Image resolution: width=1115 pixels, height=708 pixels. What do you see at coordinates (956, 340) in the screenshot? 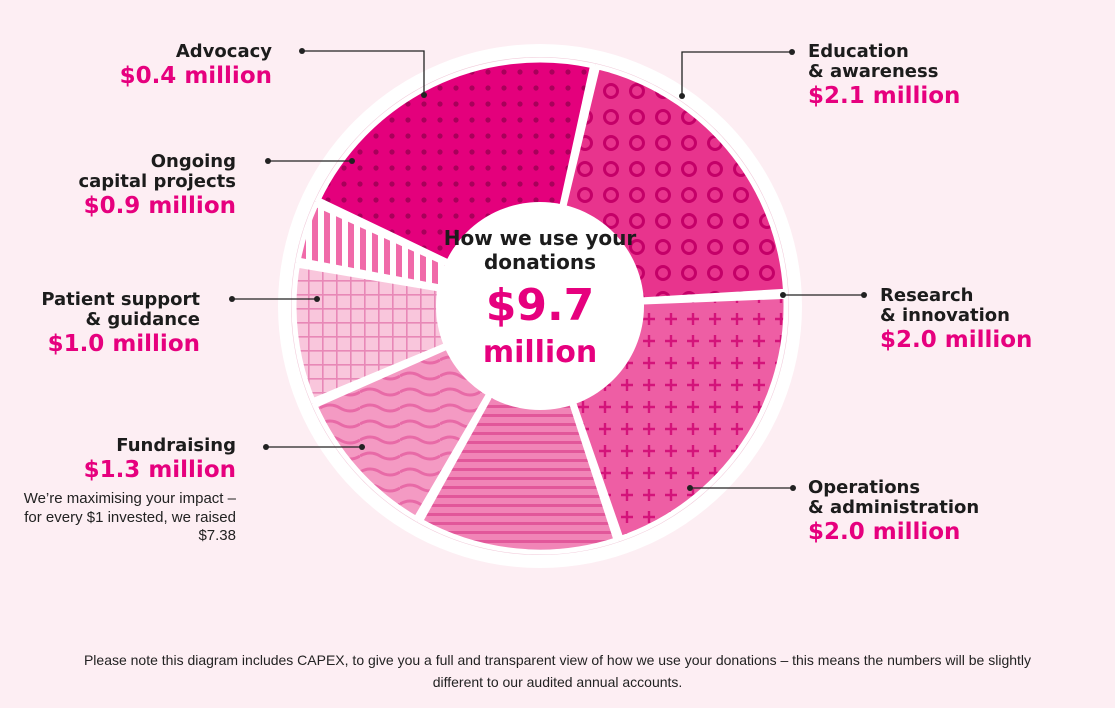
I see `slice-amount-research: $2.0 million` at bounding box center [956, 340].